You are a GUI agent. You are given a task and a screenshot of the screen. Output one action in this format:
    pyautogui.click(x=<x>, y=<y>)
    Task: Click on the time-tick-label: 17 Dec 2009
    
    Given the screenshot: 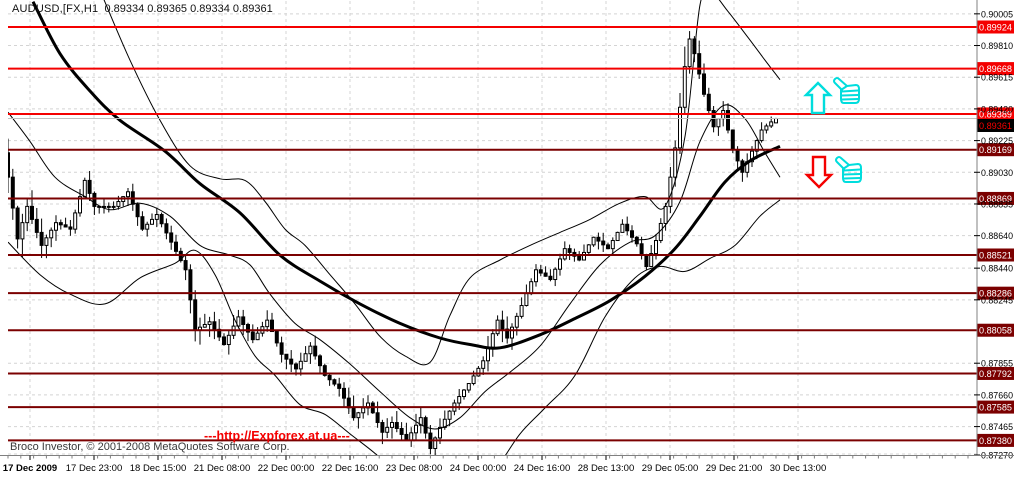 What is the action you would take?
    pyautogui.click(x=30, y=468)
    